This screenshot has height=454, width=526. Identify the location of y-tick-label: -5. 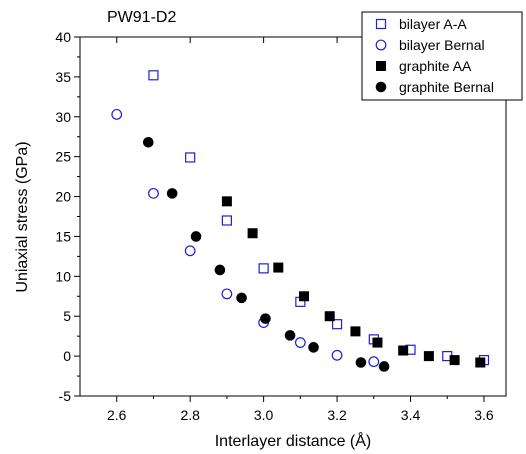
(65, 396).